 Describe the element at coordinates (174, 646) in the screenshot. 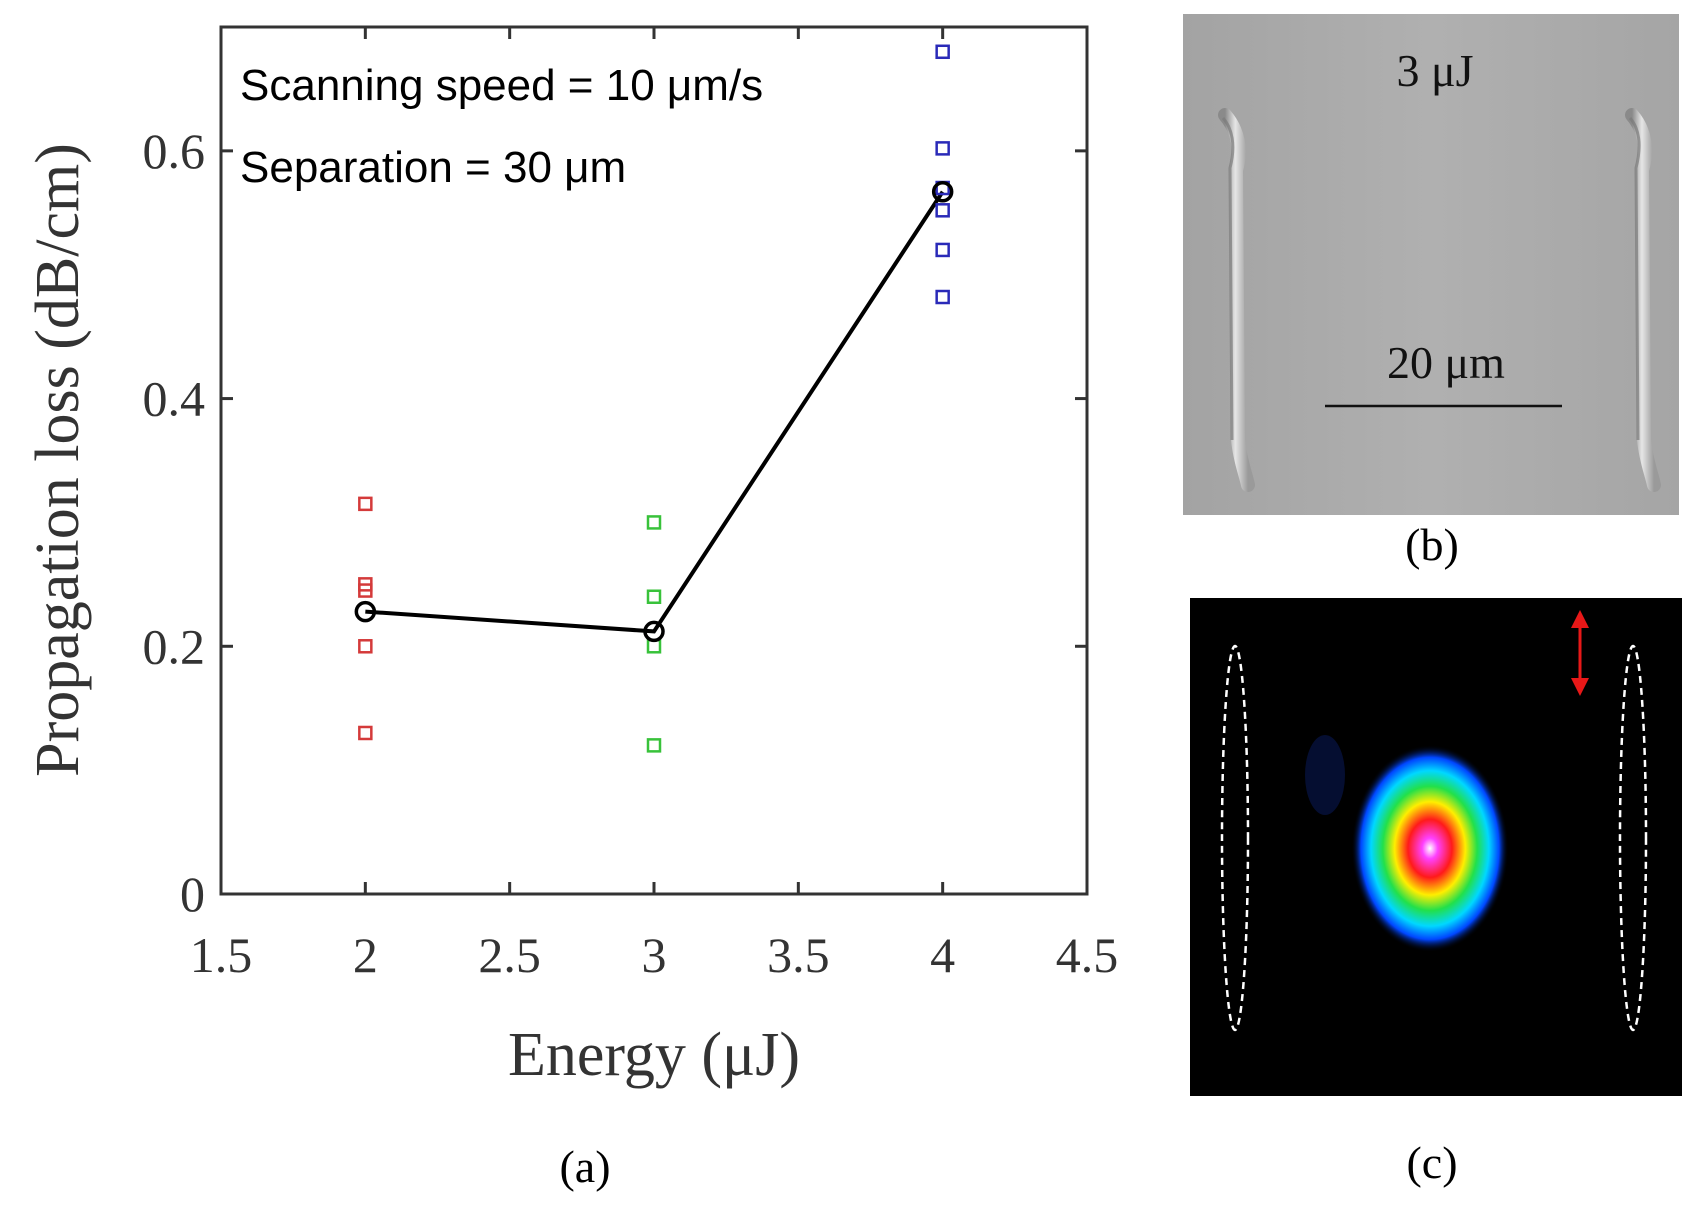

I see `y-tick-label: 0.2` at that location.